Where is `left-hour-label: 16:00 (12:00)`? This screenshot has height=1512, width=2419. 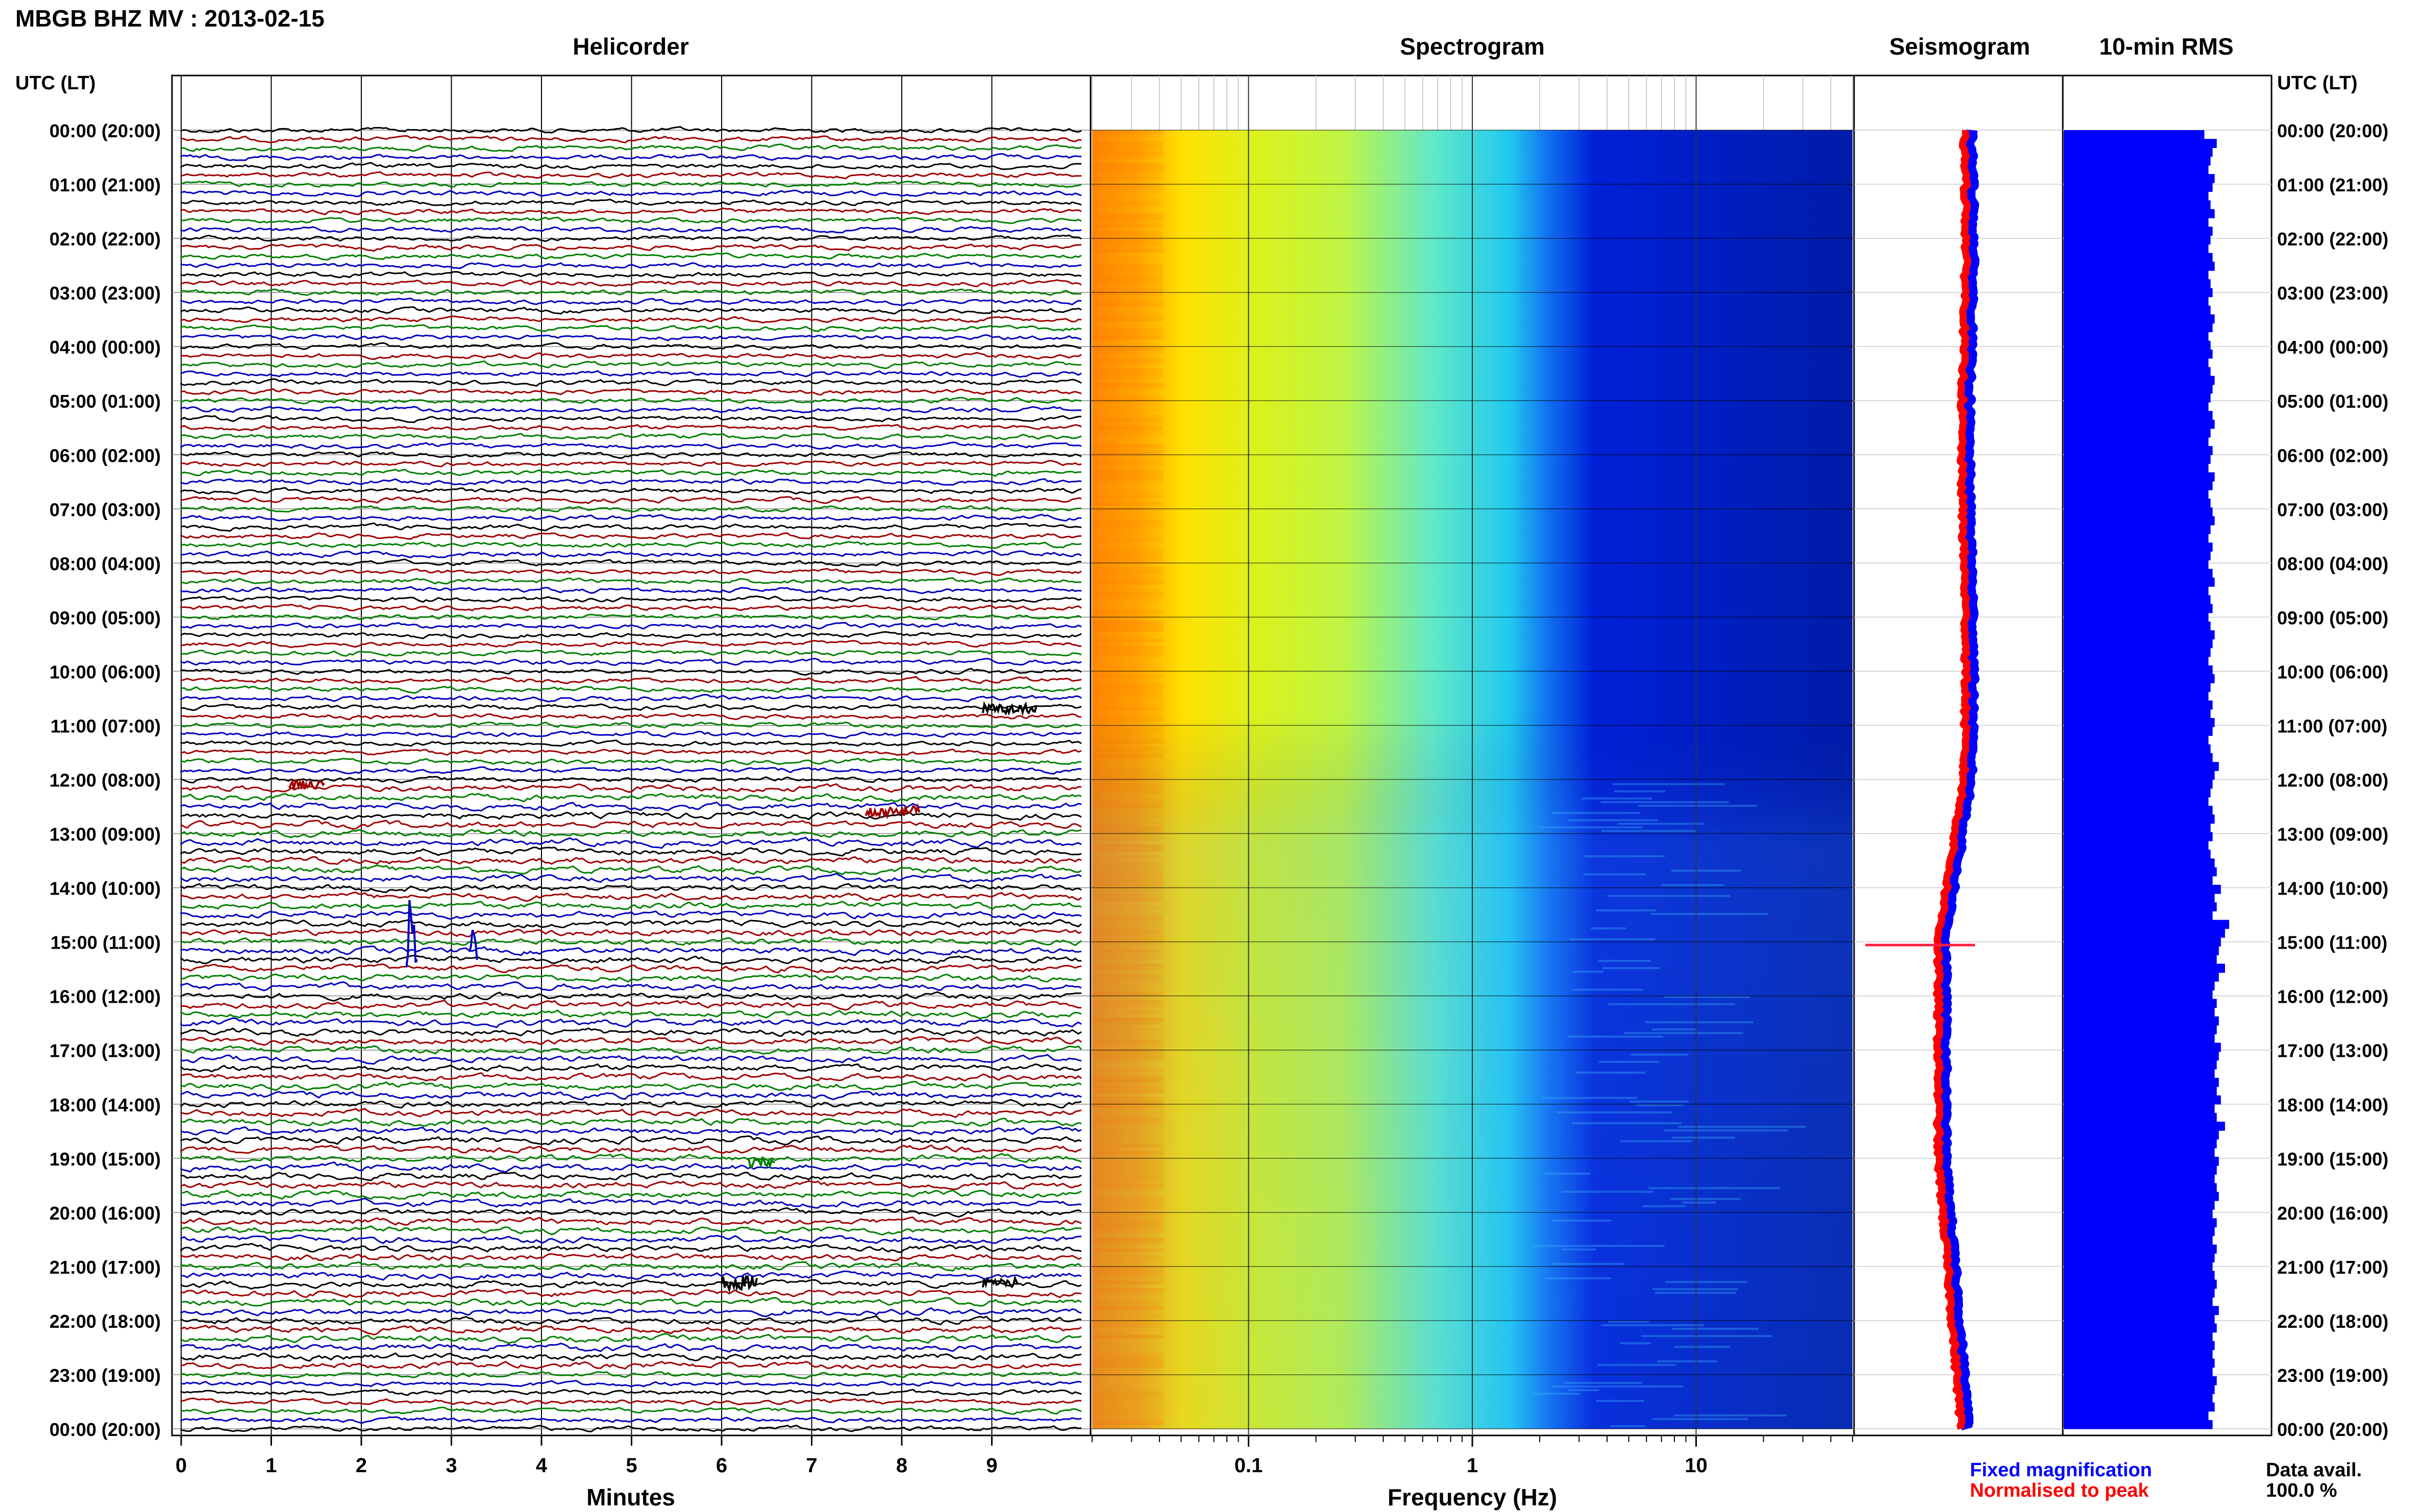
left-hour-label: 16:00 (12:00) is located at coordinates (105, 996).